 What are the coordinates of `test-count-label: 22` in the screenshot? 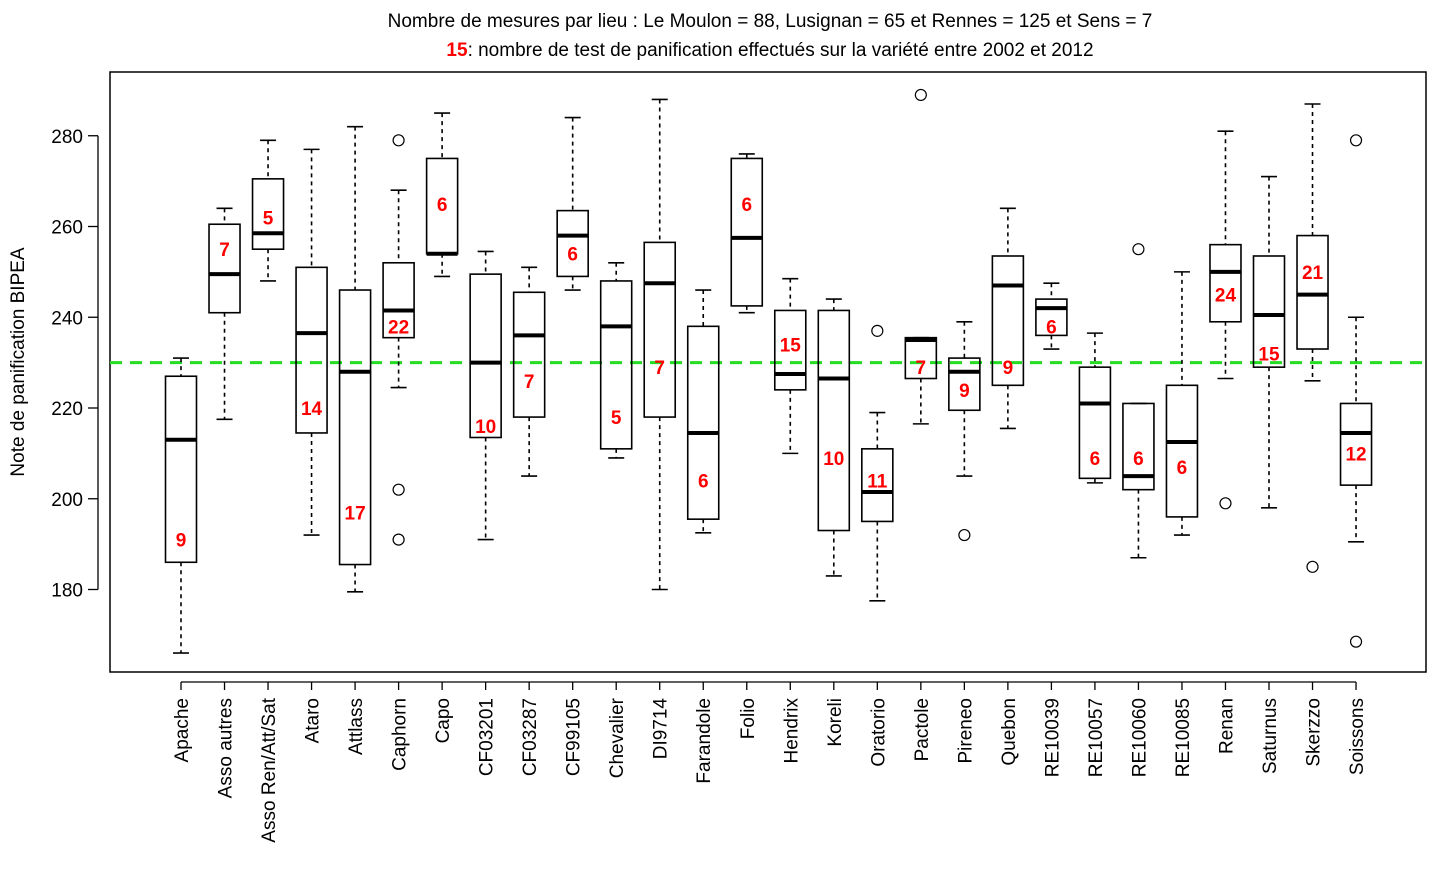 It's located at (398, 327).